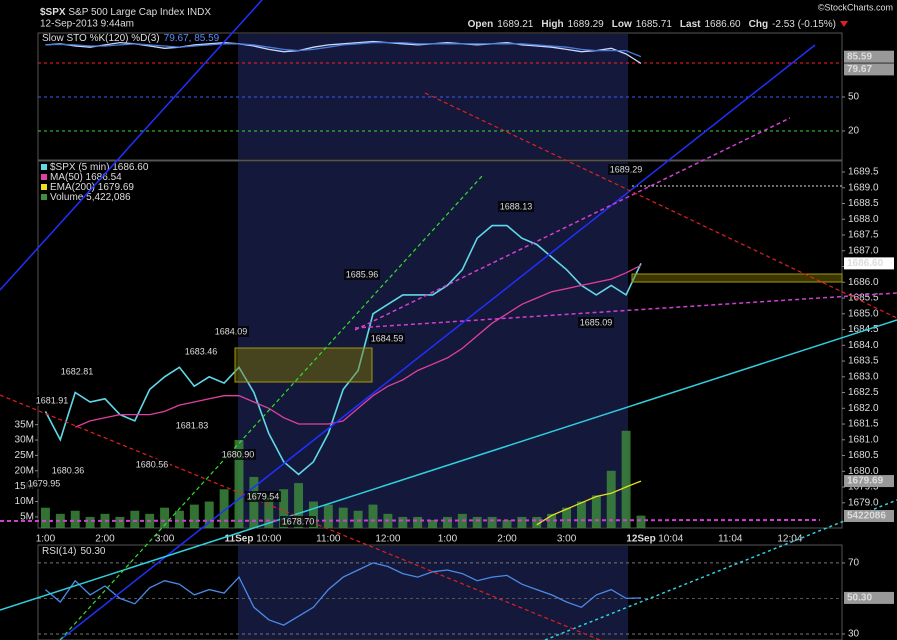 The width and height of the screenshot is (897, 640). I want to click on legend-title: Slow STO %K(120) %D(3), so click(101, 38).